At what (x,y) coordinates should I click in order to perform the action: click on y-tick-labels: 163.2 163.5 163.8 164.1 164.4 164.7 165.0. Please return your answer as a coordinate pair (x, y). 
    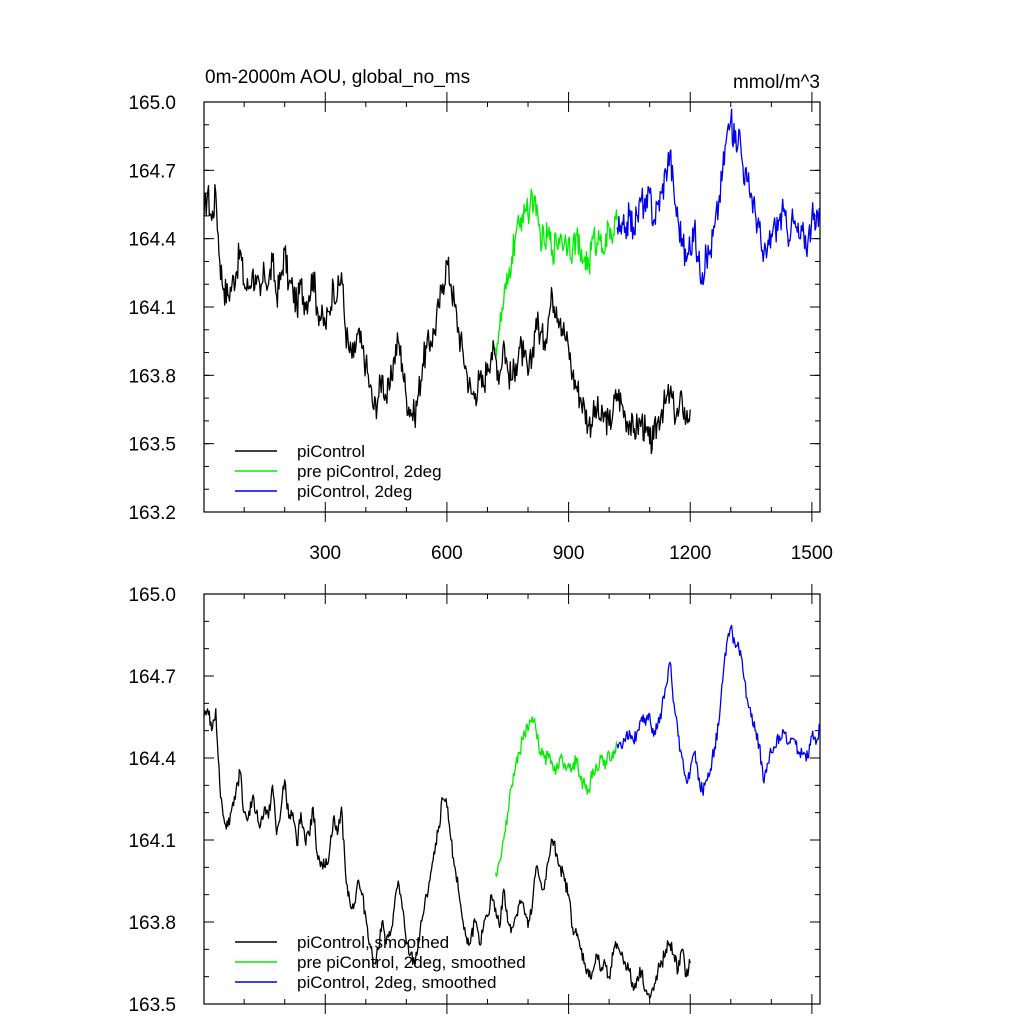
    Looking at the image, I should click on (152, 308).